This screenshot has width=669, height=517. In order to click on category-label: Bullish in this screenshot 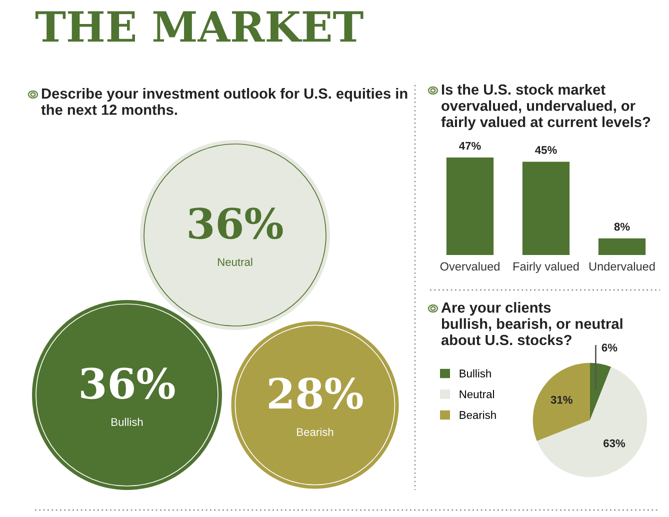, I will do `click(127, 422)`.